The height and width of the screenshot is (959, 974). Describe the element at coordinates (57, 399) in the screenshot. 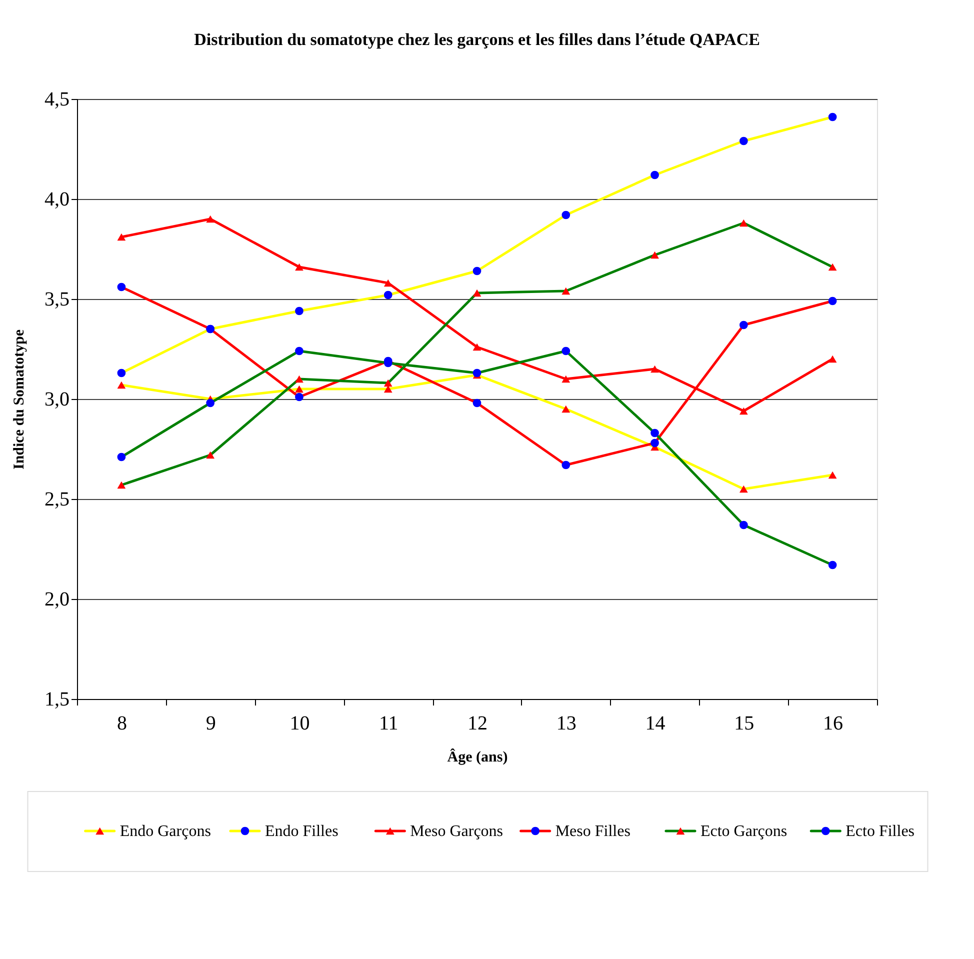

I see `y-tick-label: 3,0` at that location.